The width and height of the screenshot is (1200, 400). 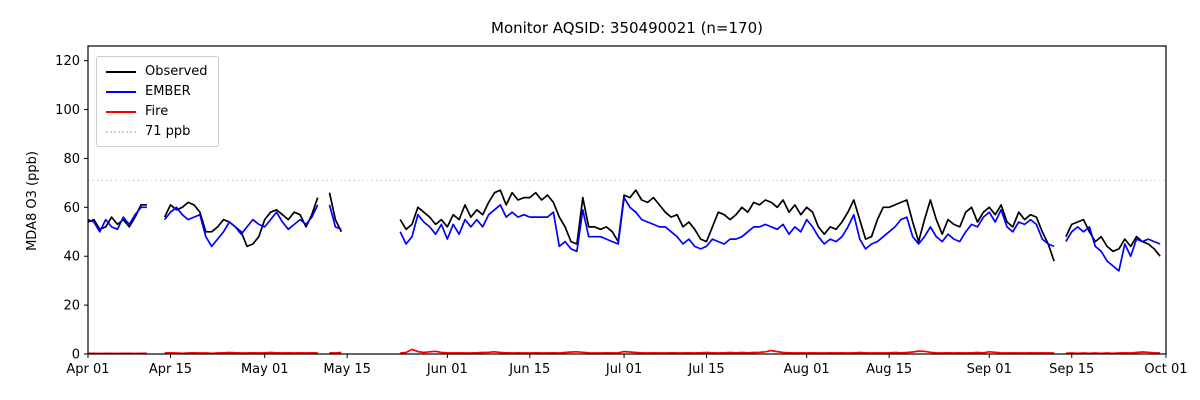 What do you see at coordinates (168, 131) in the screenshot?
I see `legend-label: 71 ppb` at bounding box center [168, 131].